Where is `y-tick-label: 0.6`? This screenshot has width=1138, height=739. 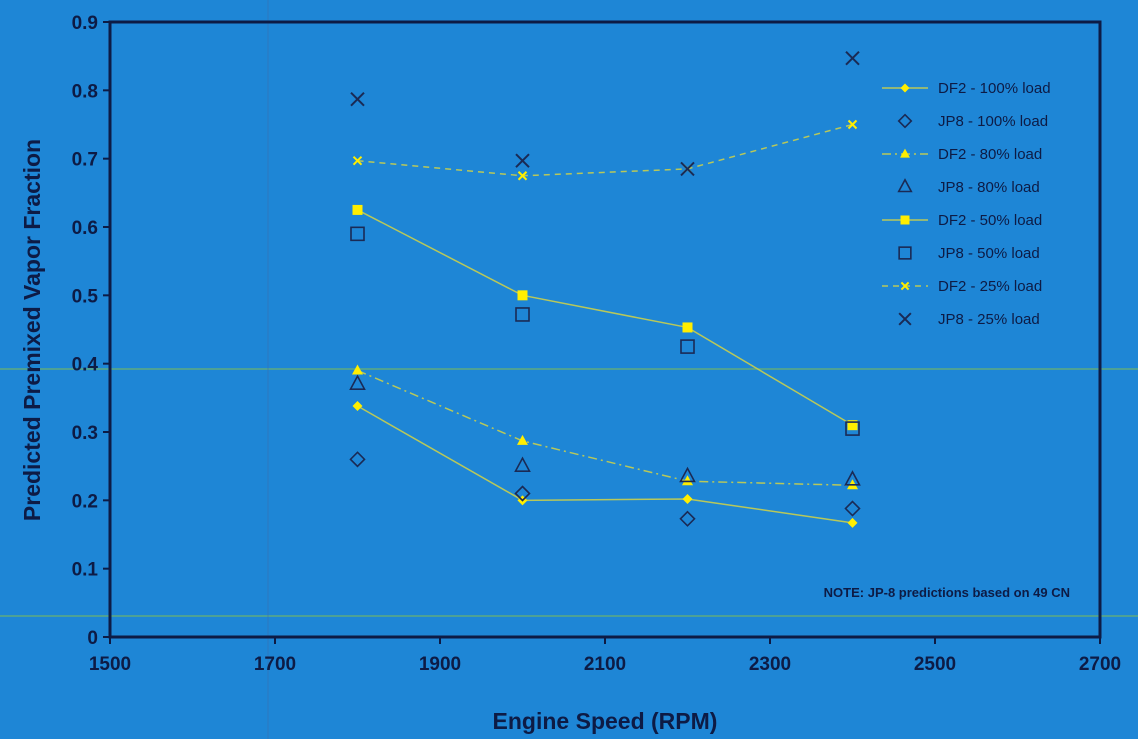 y-tick-label: 0.6 is located at coordinates (85, 228).